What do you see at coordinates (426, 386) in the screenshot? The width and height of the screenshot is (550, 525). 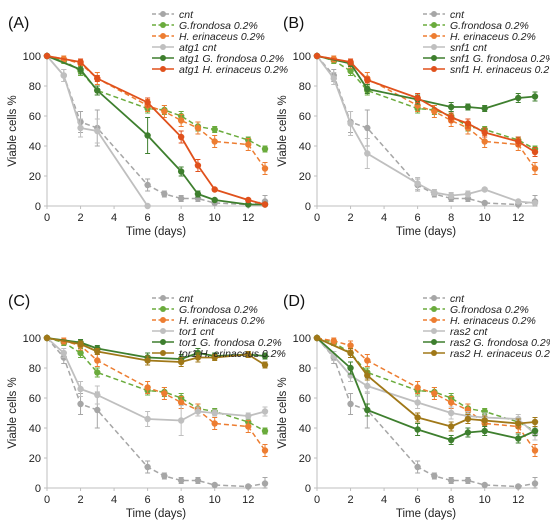 I see `series-line` at bounding box center [426, 386].